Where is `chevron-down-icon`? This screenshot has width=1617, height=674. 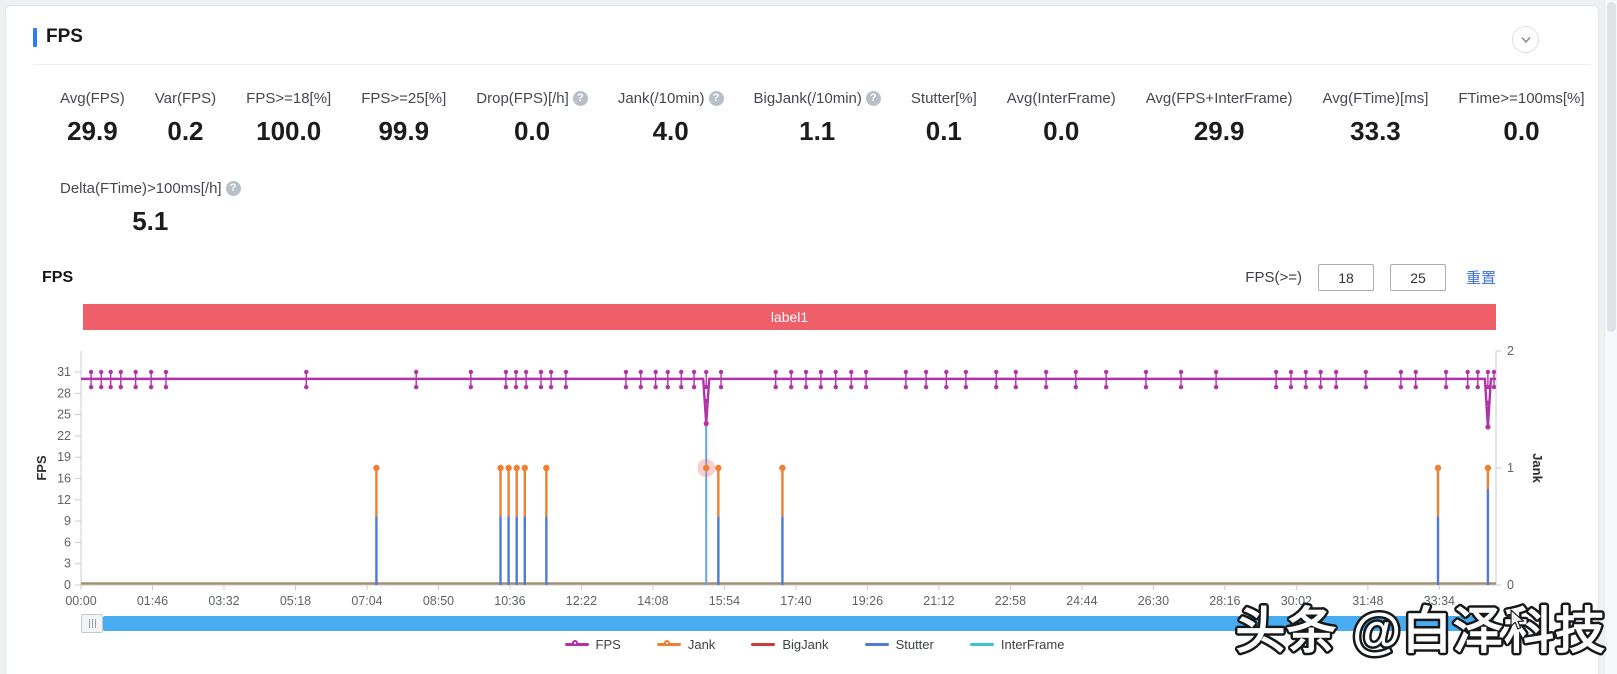
chevron-down-icon is located at coordinates (1525, 39).